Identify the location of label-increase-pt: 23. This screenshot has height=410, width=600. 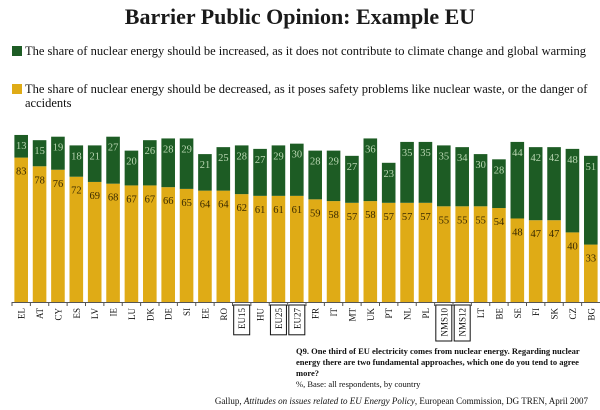
(388, 174).